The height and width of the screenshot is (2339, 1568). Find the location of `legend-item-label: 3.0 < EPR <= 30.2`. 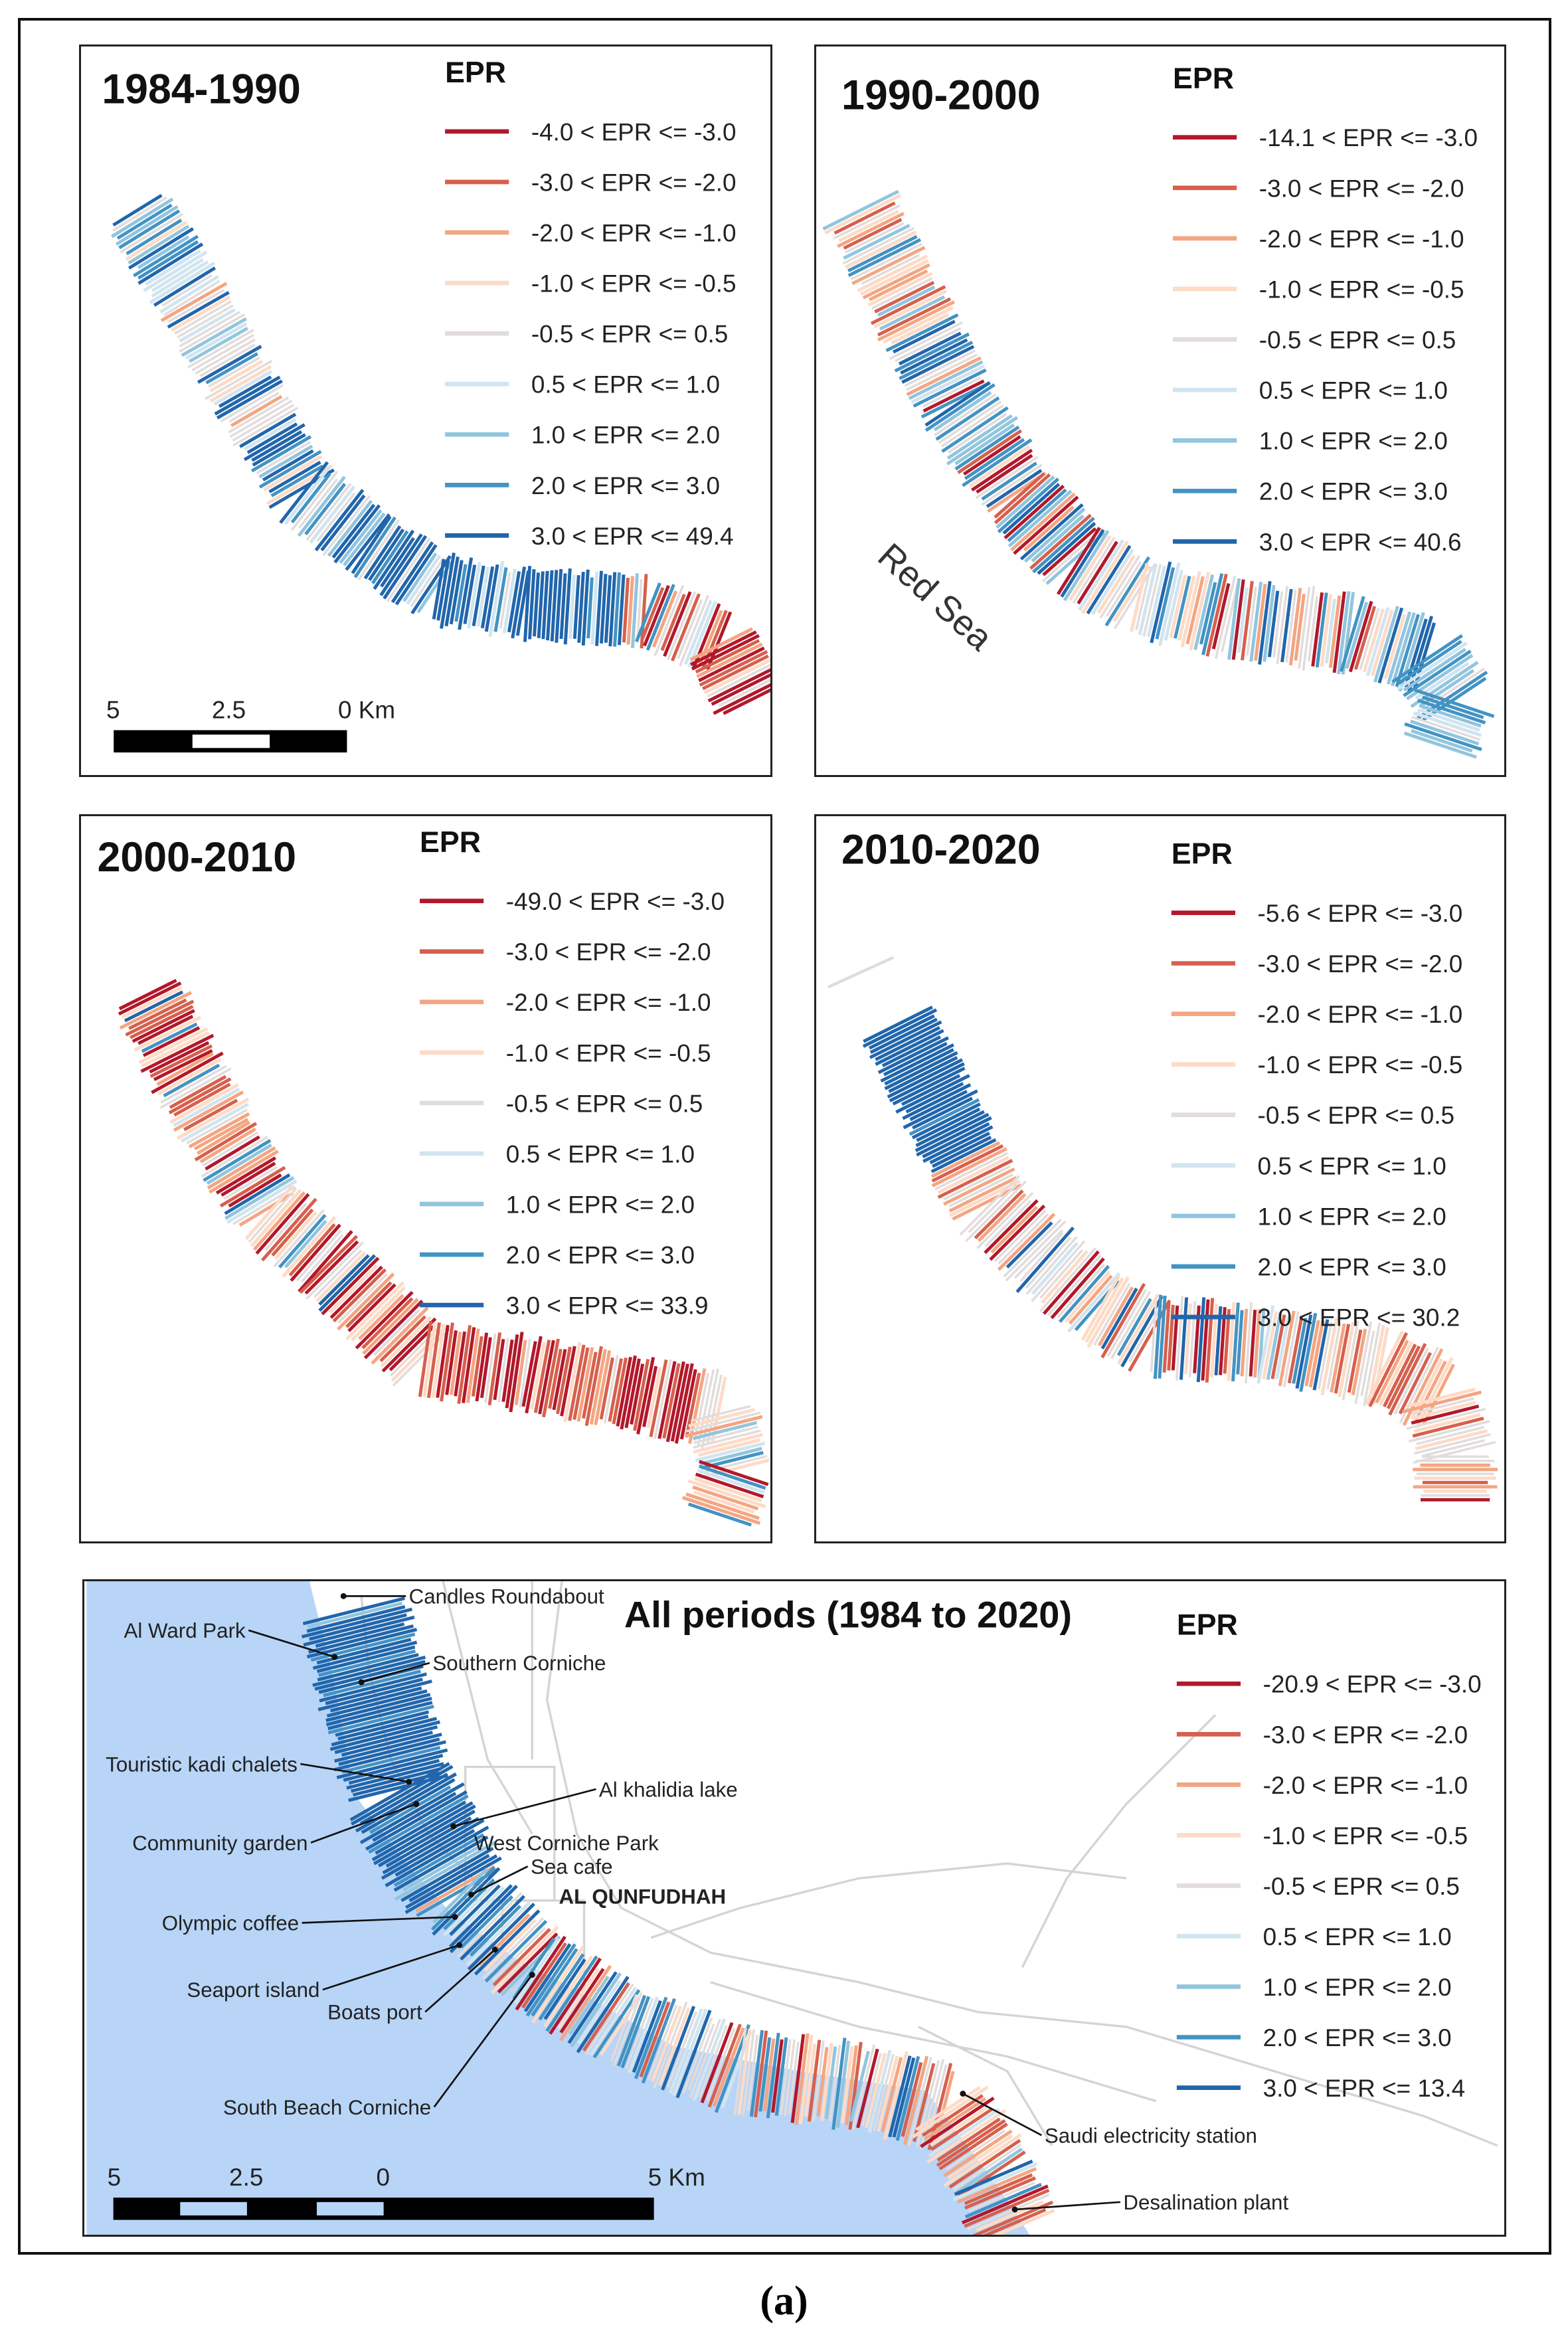

legend-item-label: 3.0 < EPR <= 30.2 is located at coordinates (1359, 1318).